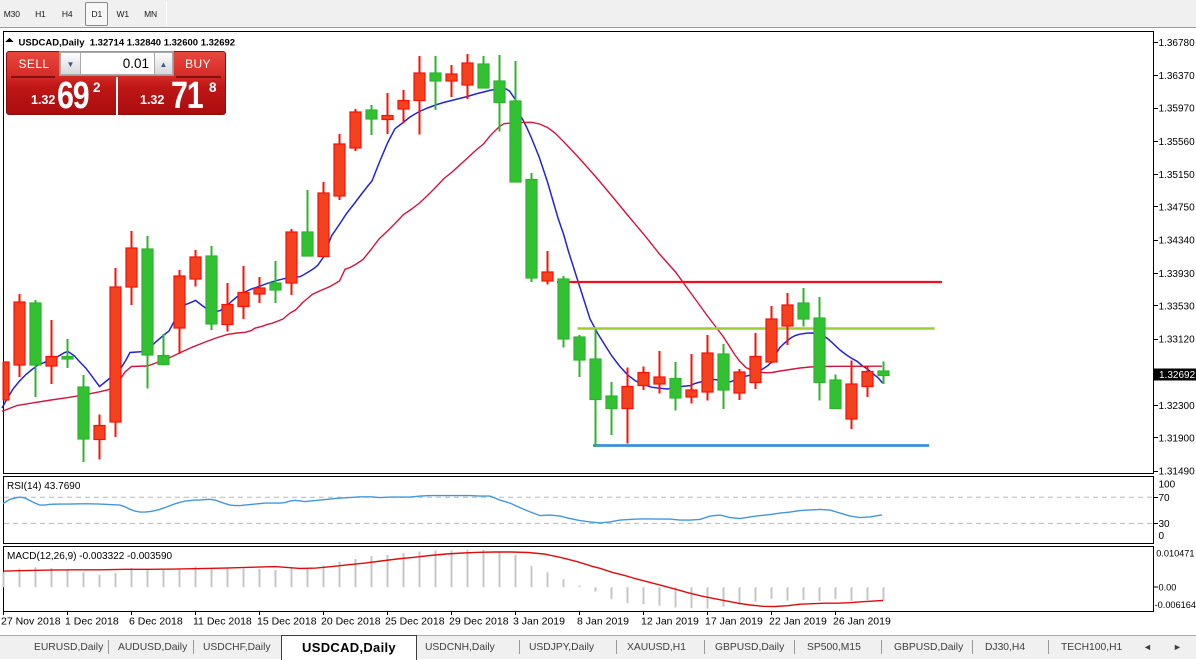 The image size is (1196, 660). What do you see at coordinates (1165, 498) in the screenshot?
I see `svg-text: 70` at bounding box center [1165, 498].